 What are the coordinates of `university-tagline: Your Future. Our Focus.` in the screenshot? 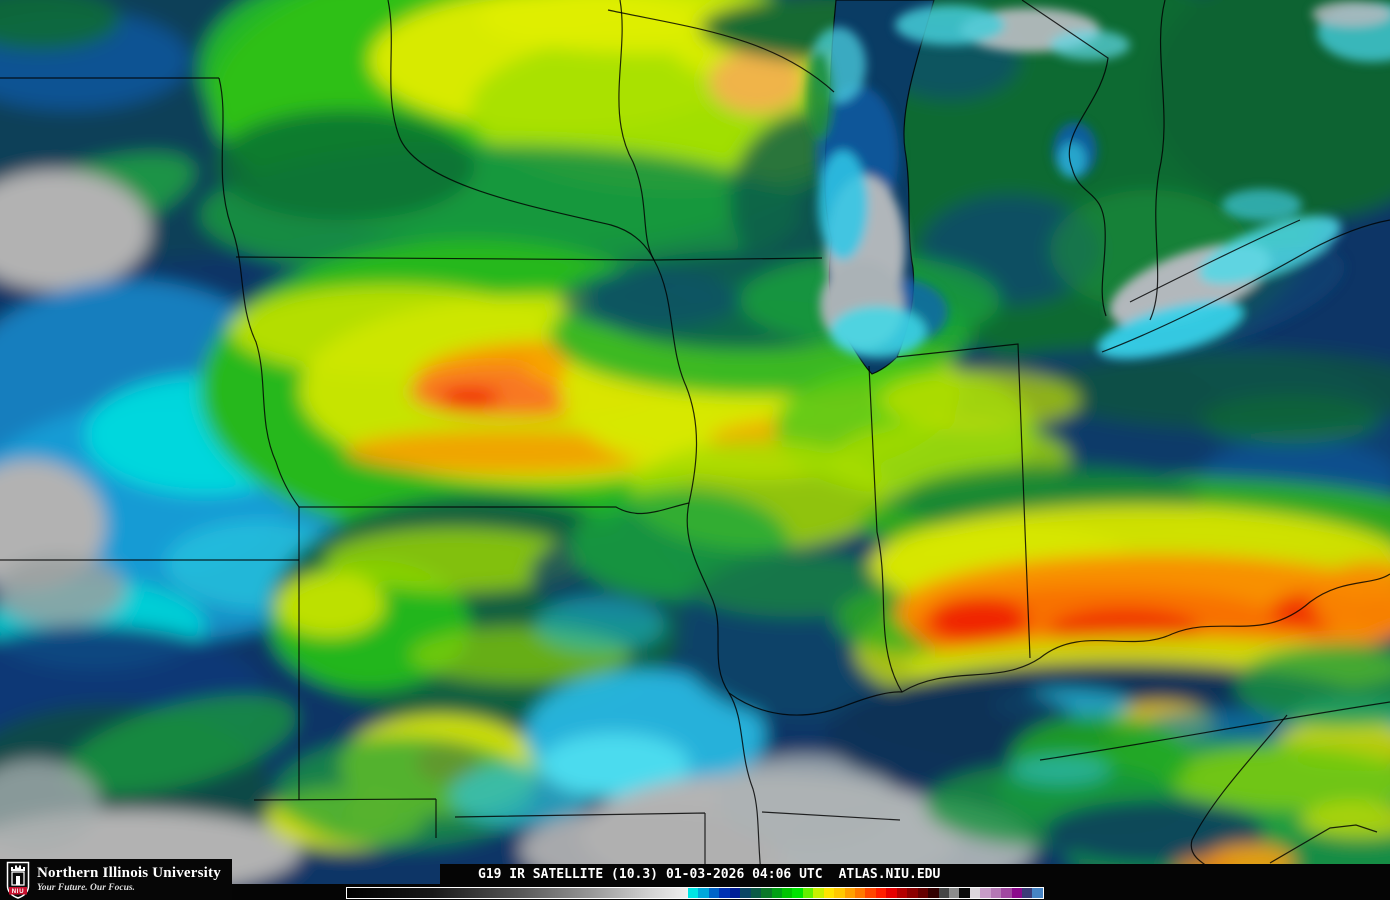 It's located at (86, 887).